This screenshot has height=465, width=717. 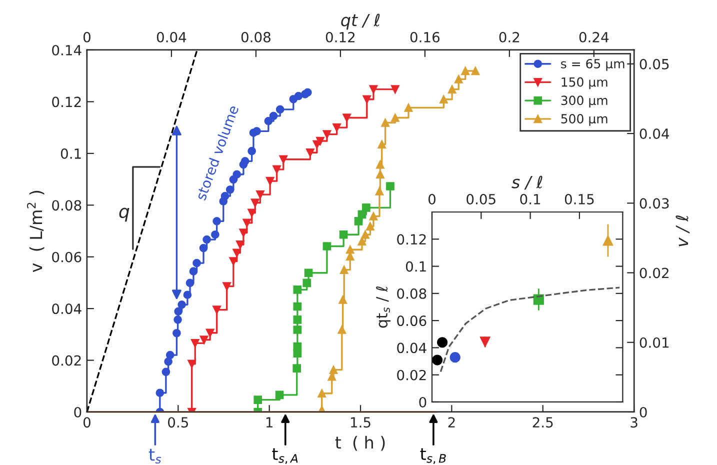 What do you see at coordinates (340, 37) in the screenshot?
I see `x2-tick-label: 0.12` at bounding box center [340, 37].